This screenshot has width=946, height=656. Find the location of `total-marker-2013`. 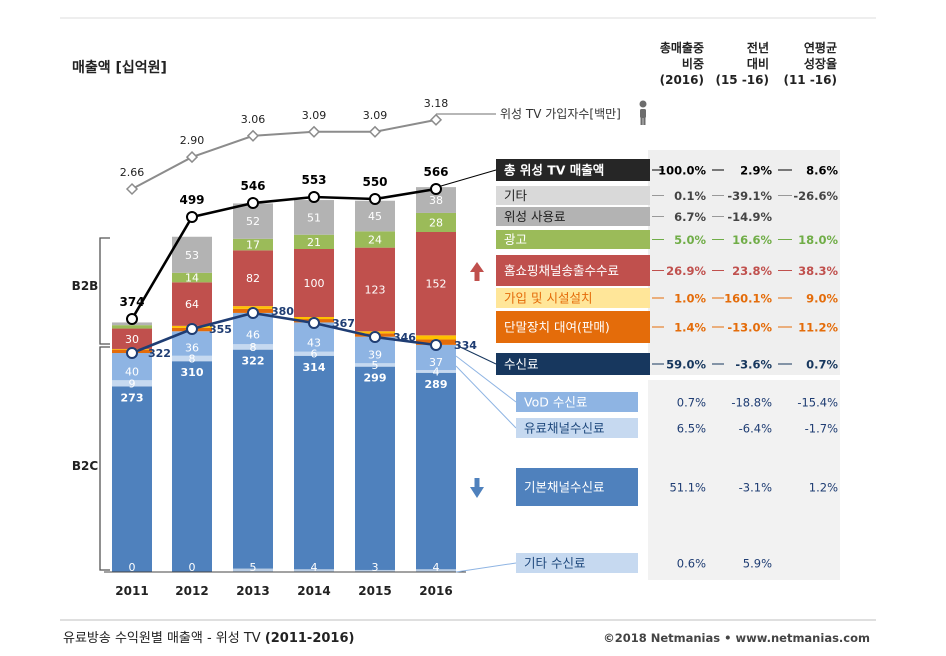

total-marker-2013 is located at coordinates (253, 203).